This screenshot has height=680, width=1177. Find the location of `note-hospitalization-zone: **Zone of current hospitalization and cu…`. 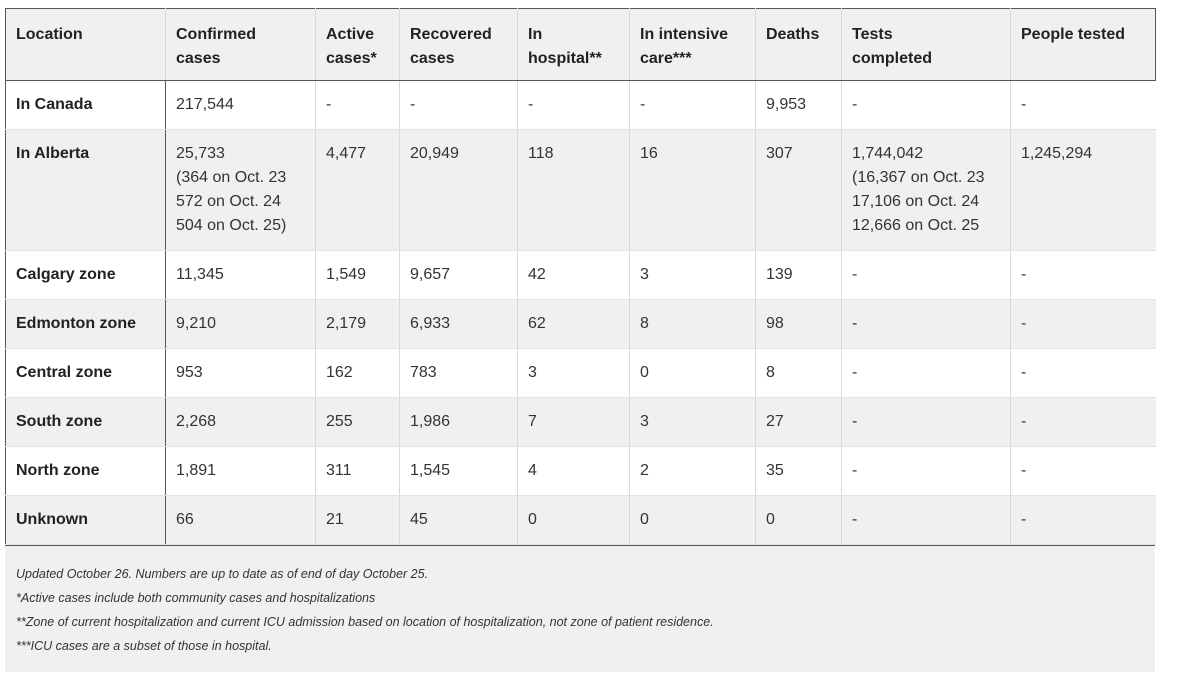

note-hospitalization-zone: **Zone of current hospitalization and cu… is located at coordinates (365, 622).